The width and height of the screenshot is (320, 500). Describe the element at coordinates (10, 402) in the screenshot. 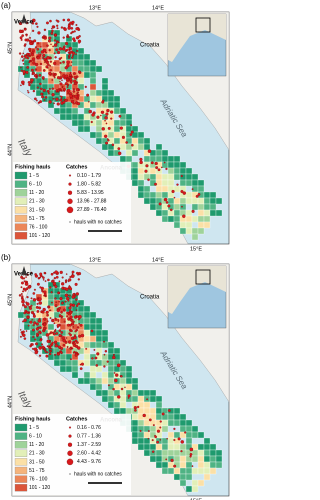

I see `lat-tick-label: 44°N` at that location.